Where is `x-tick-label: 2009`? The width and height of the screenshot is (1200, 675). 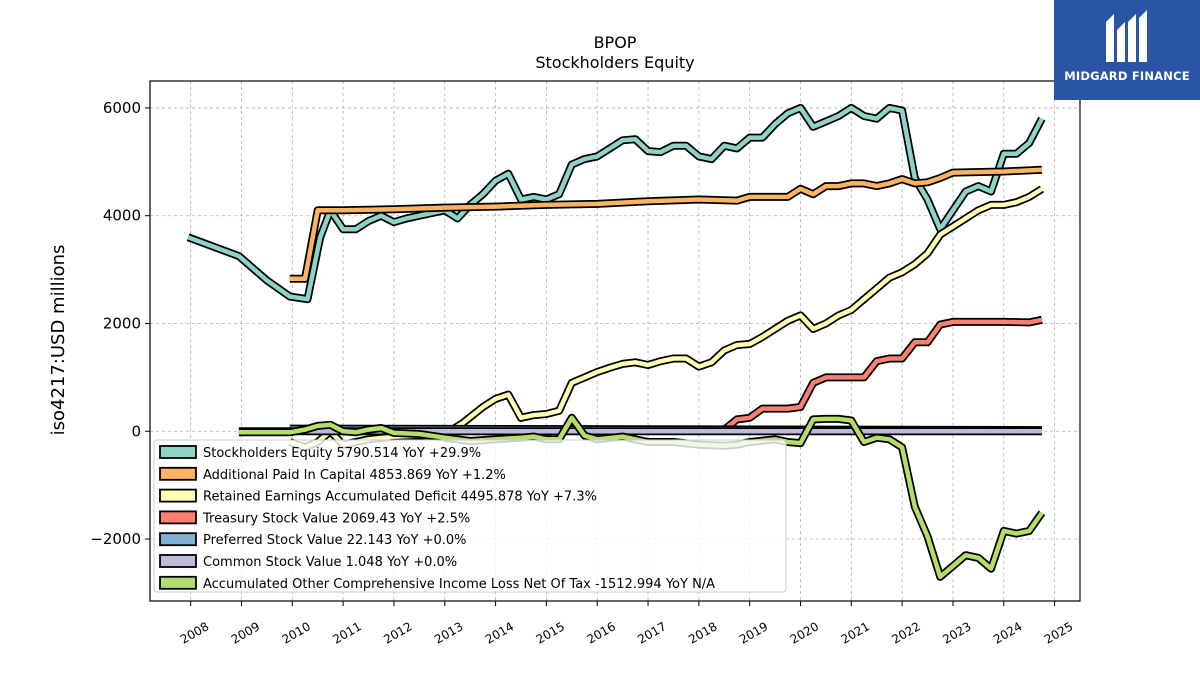
x-tick-label: 2009 is located at coordinates (245, 632).